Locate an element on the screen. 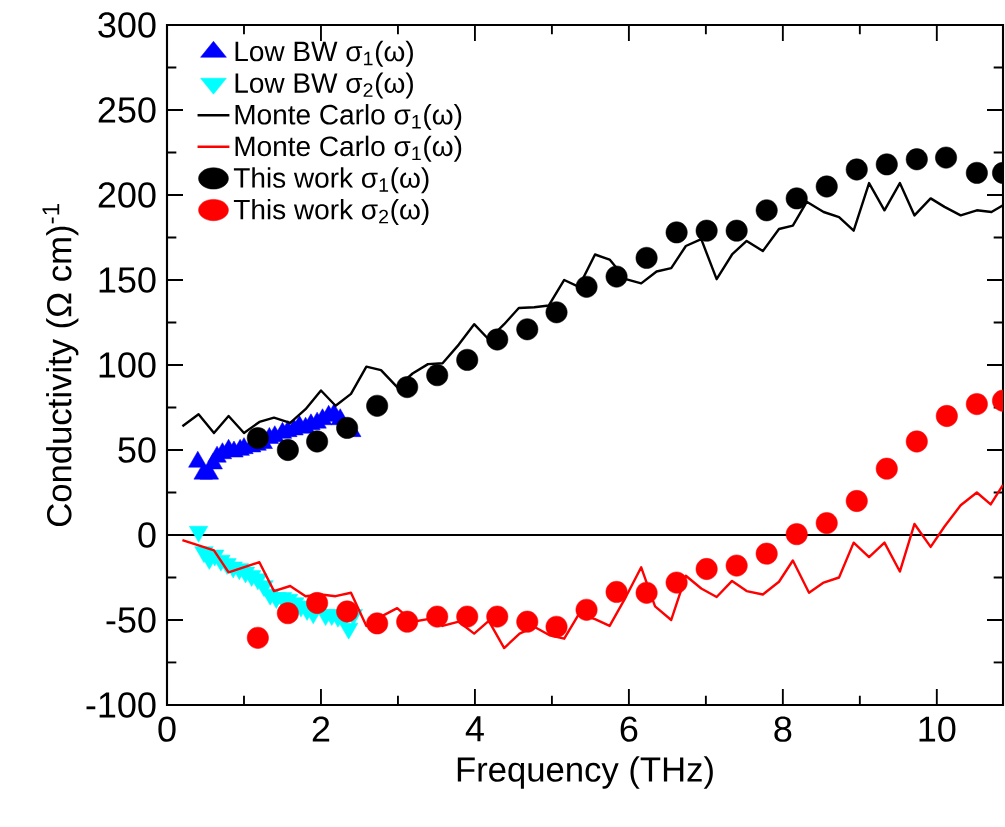  y-tick-label: -100 is located at coordinates (121, 705).